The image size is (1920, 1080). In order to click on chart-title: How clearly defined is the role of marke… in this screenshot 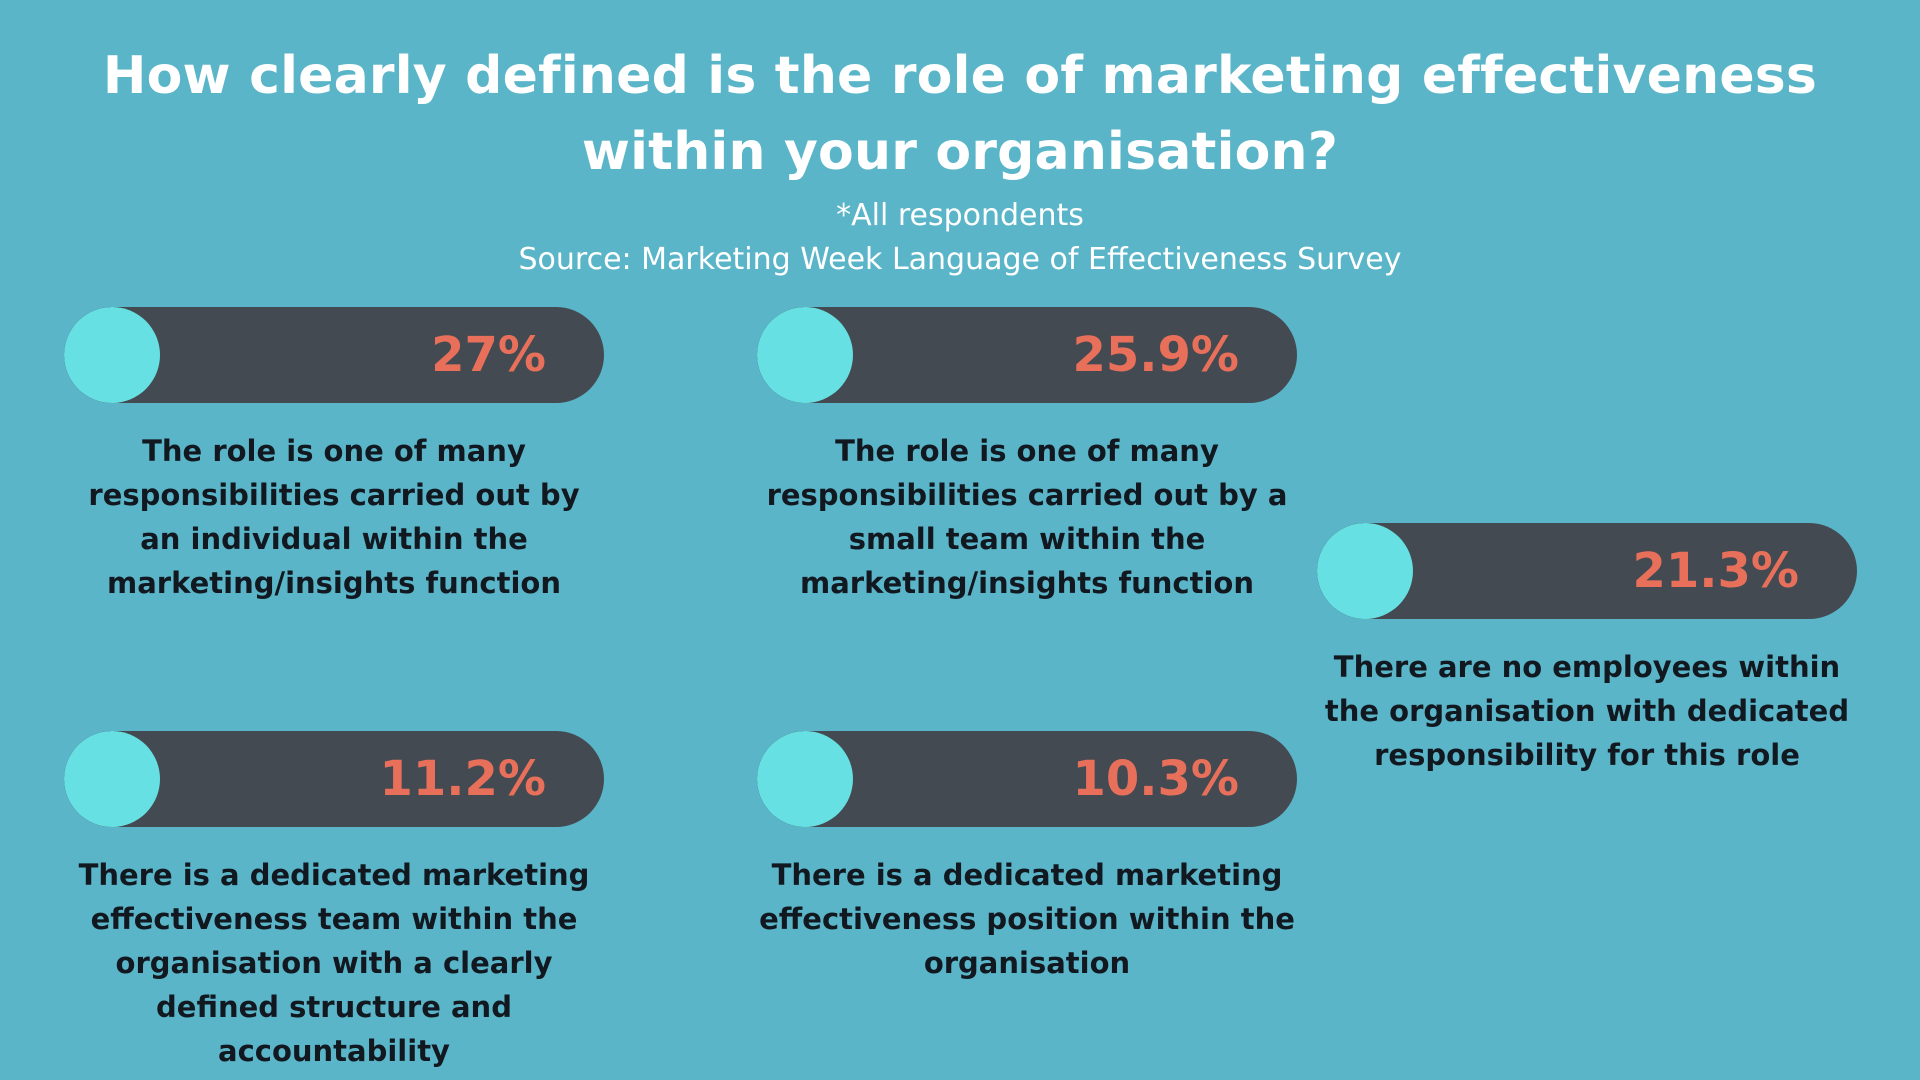, I will do `click(960, 114)`.